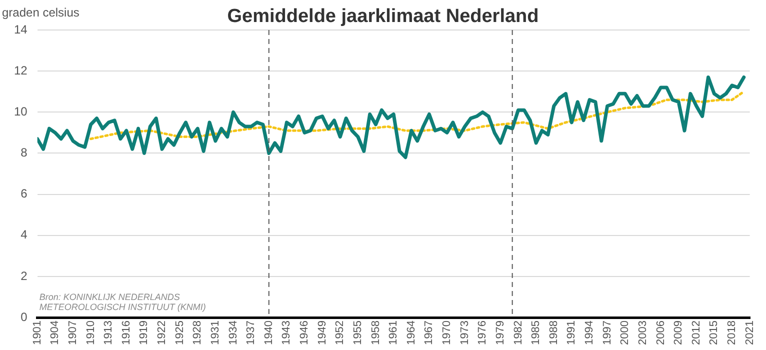  I want to click on y-tick-label: 10, so click(21, 111).